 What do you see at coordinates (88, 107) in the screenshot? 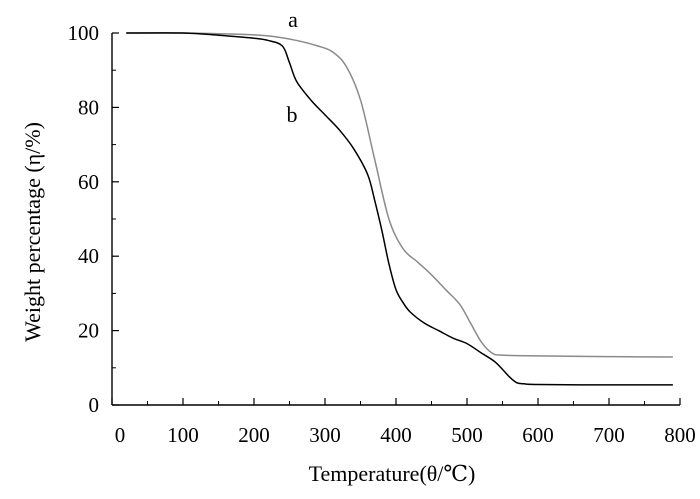
I see `y-tick-label: 80` at bounding box center [88, 107].